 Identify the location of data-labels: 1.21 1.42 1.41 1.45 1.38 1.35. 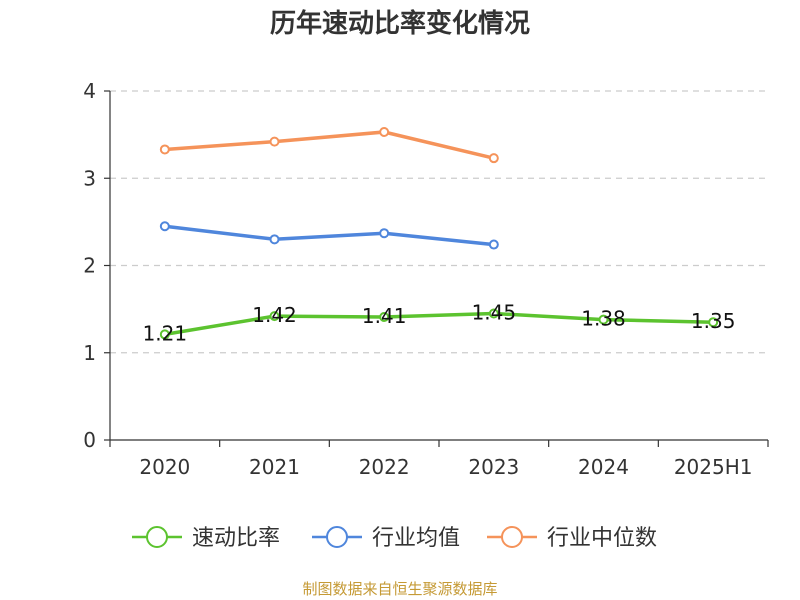
(439, 322).